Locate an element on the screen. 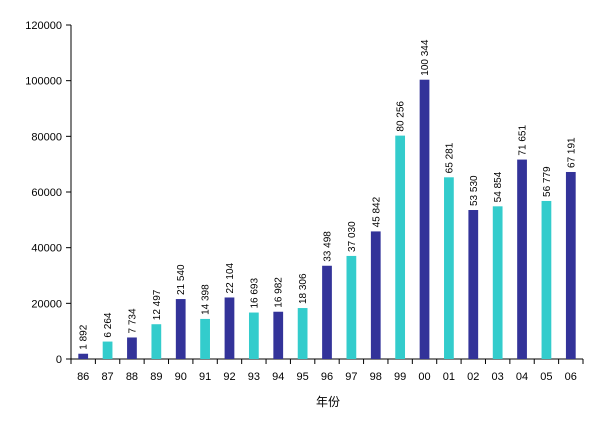 This screenshot has width=599, height=431. x-tick-label: 99 is located at coordinates (400, 377).